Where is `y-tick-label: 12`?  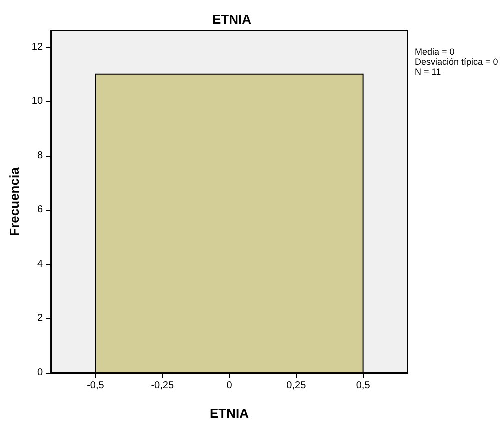
y-tick-label: 12 is located at coordinates (38, 47).